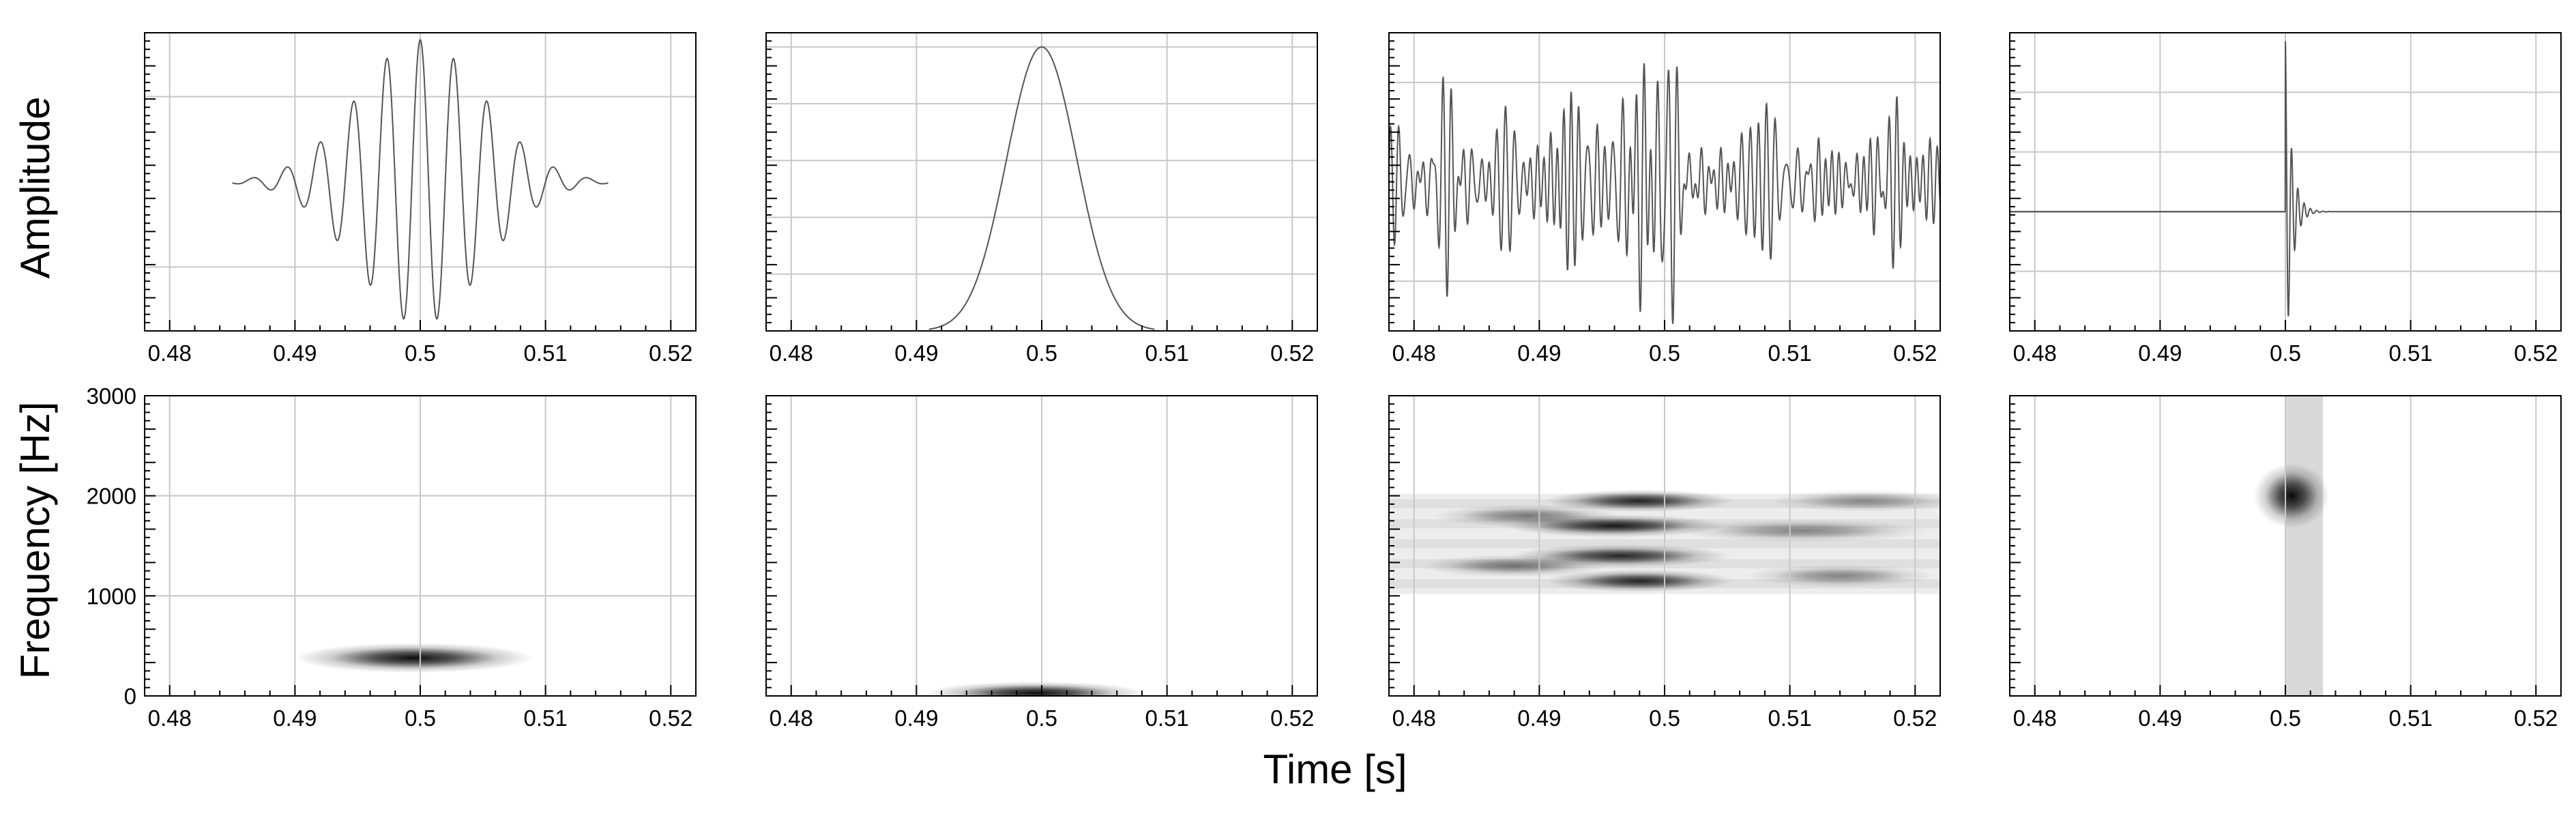 The image size is (2576, 816). What do you see at coordinates (130, 696) in the screenshot?
I see `y-tick-label: 0` at bounding box center [130, 696].